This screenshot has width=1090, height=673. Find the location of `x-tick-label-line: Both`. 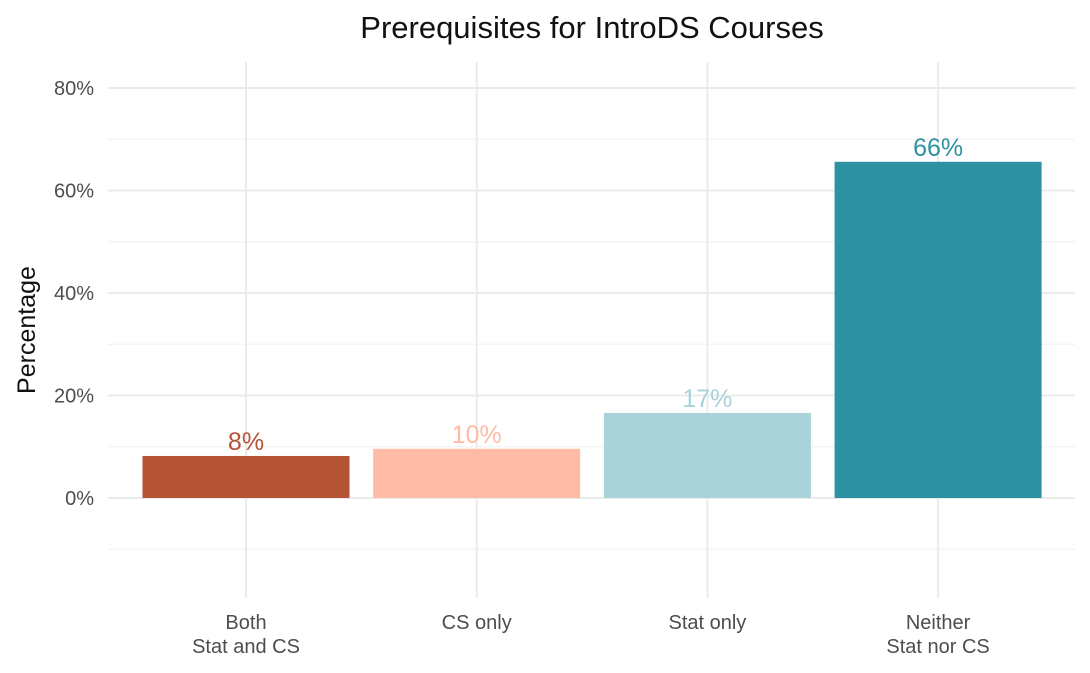

x-tick-label-line: Both is located at coordinates (245, 623).